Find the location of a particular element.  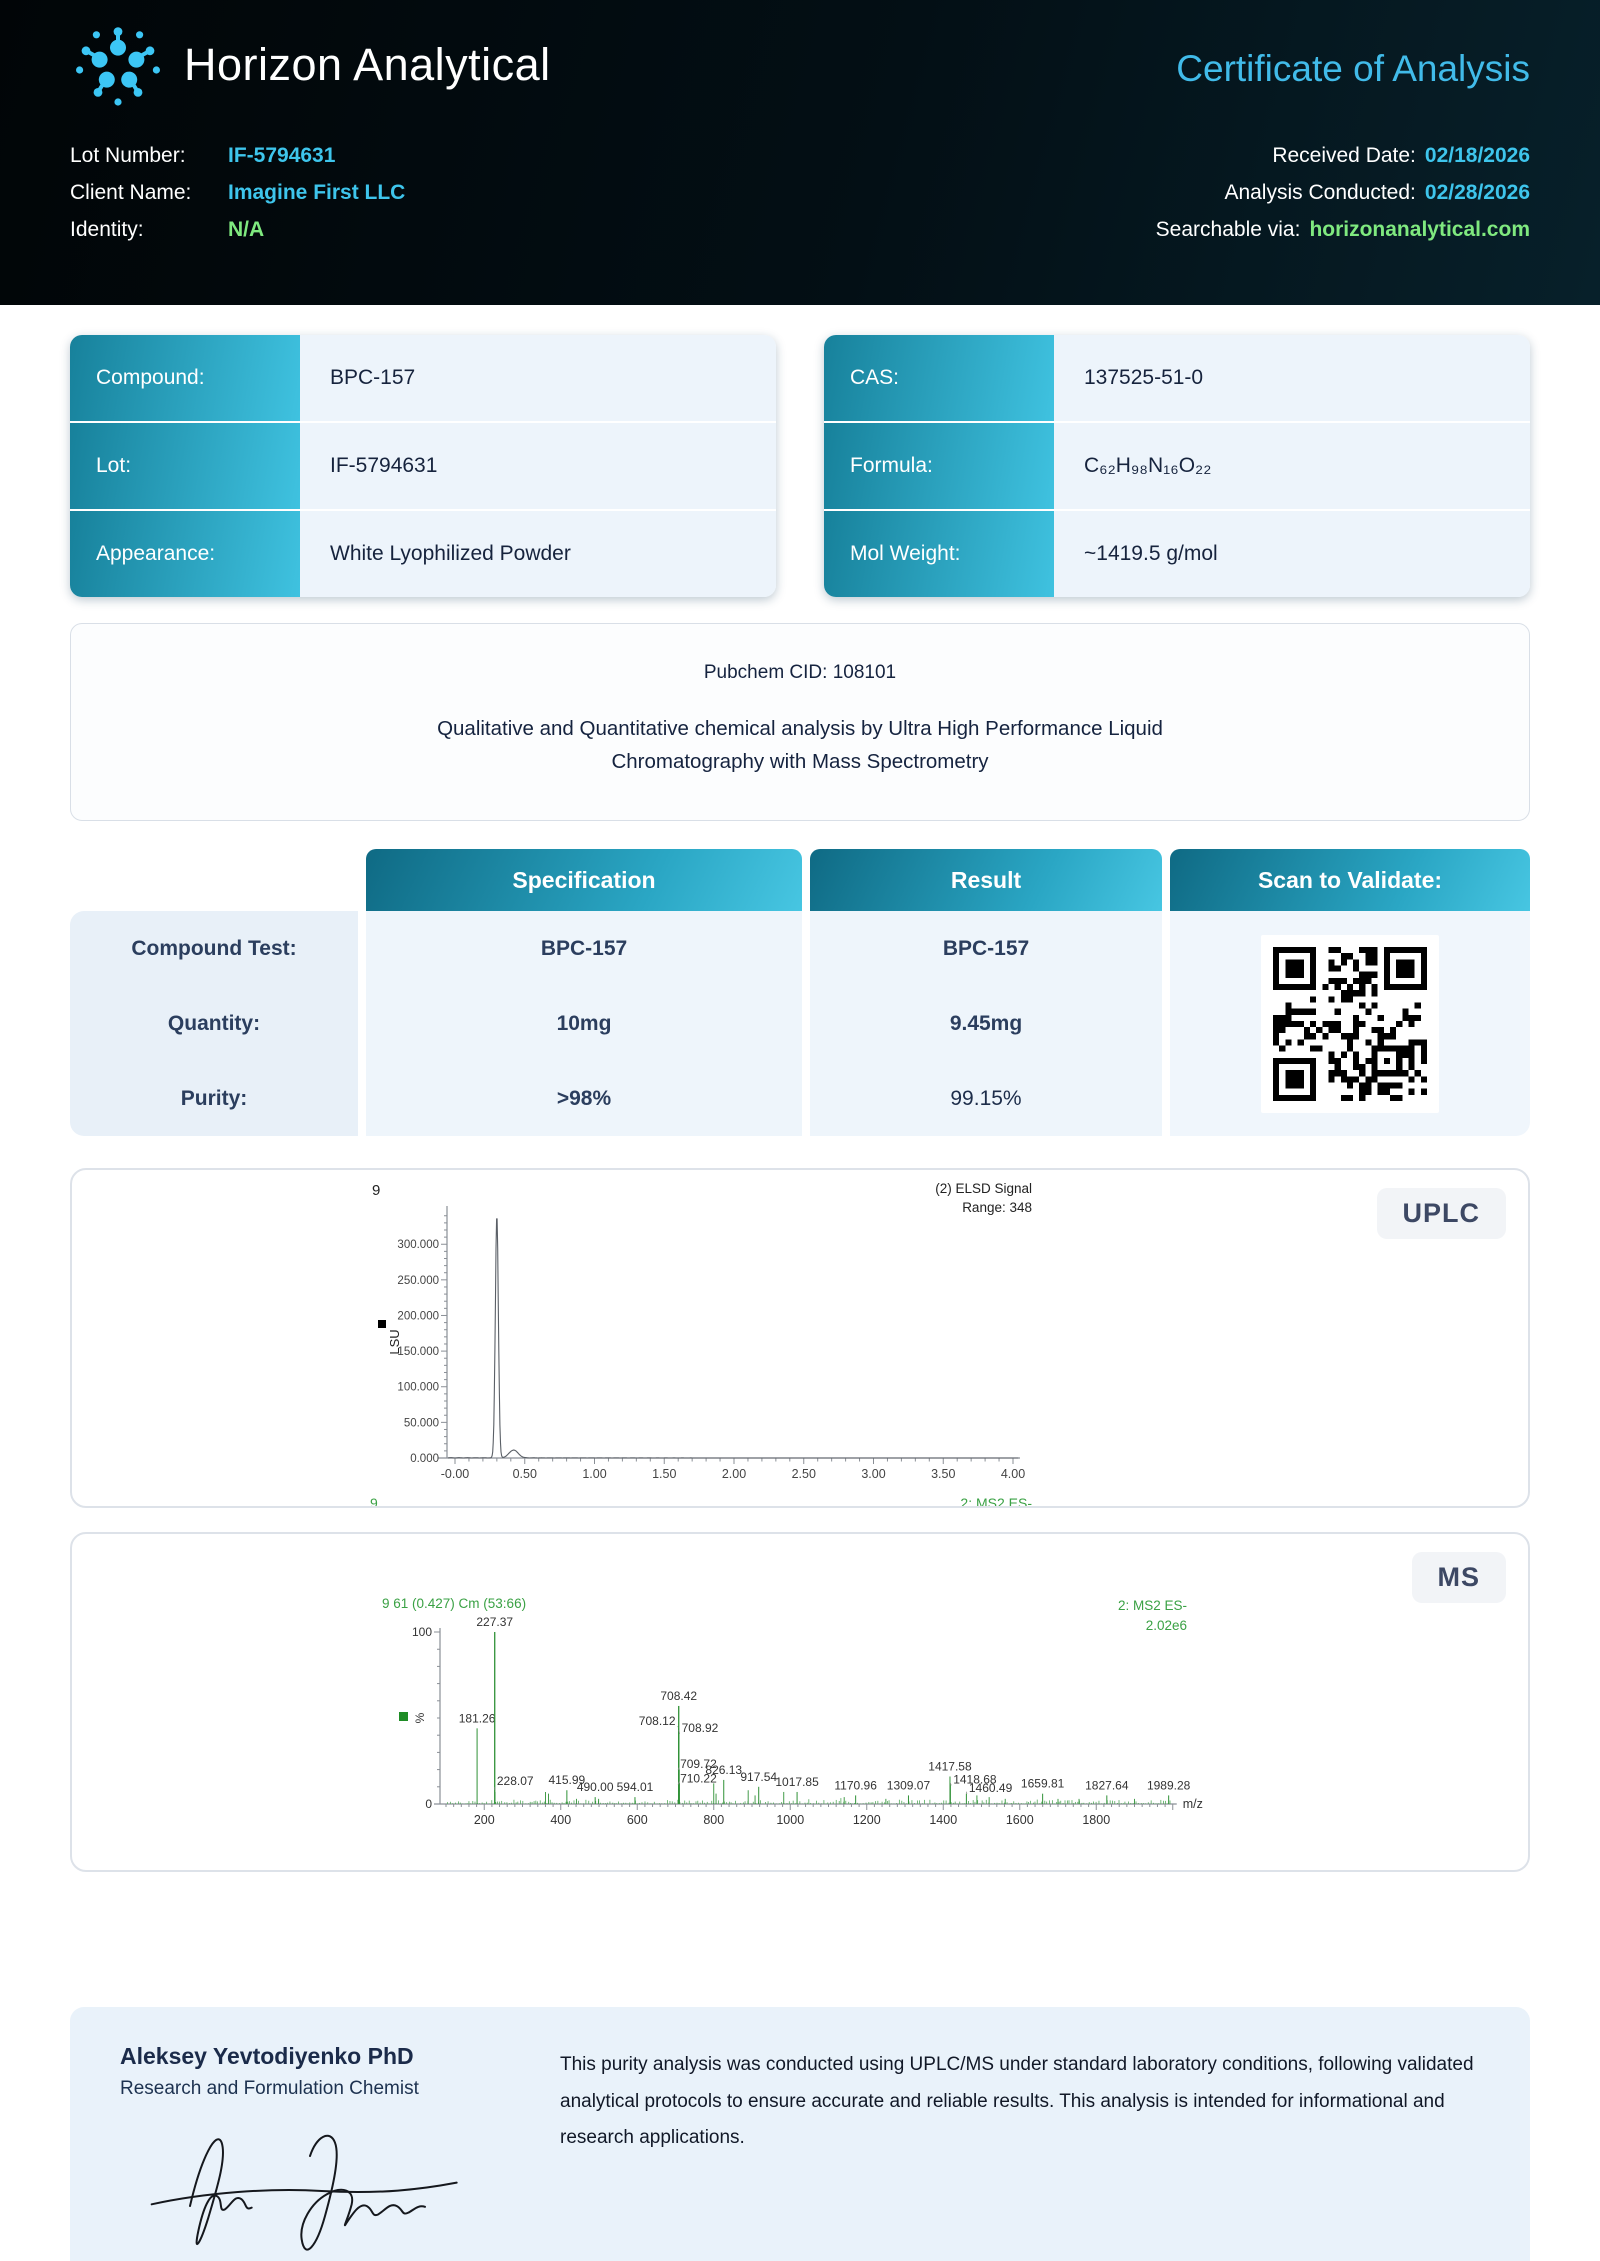

compound-test-spec: BPC-157 is located at coordinates (584, 949).